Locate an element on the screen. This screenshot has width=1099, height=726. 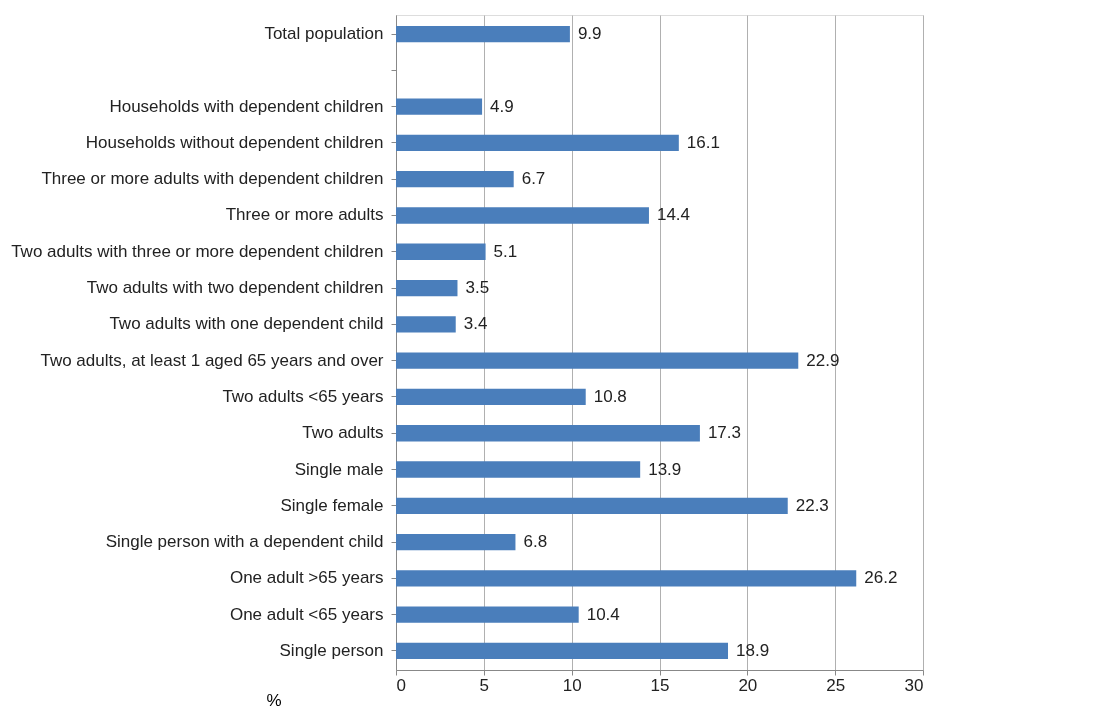
data-label: 6.8 is located at coordinates (535, 542).